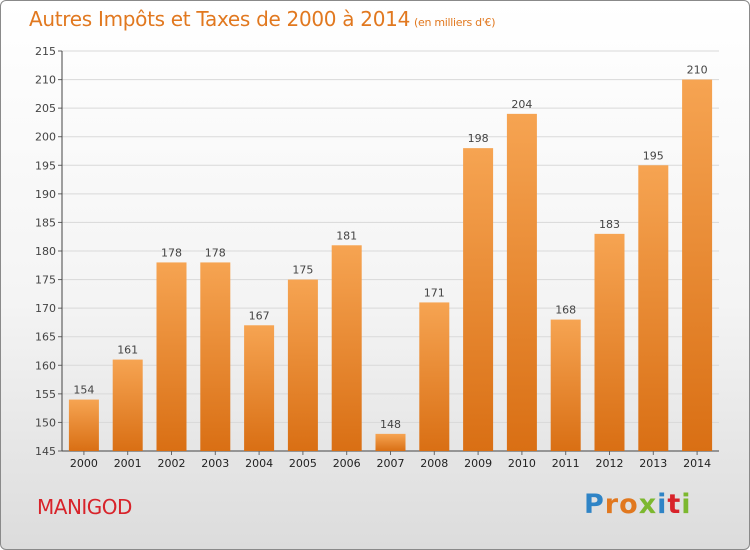 The width and height of the screenshot is (750, 550). Describe the element at coordinates (128, 463) in the screenshot. I see `x-tick-label: 2001` at that location.